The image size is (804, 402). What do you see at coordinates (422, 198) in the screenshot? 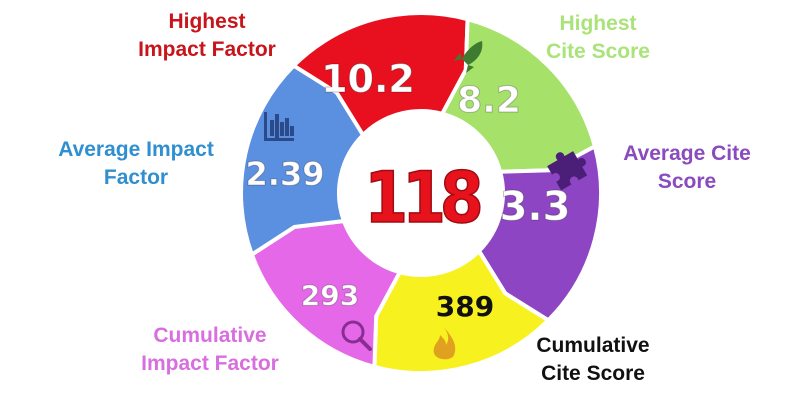
I see `center-total-value: 118` at bounding box center [422, 198].